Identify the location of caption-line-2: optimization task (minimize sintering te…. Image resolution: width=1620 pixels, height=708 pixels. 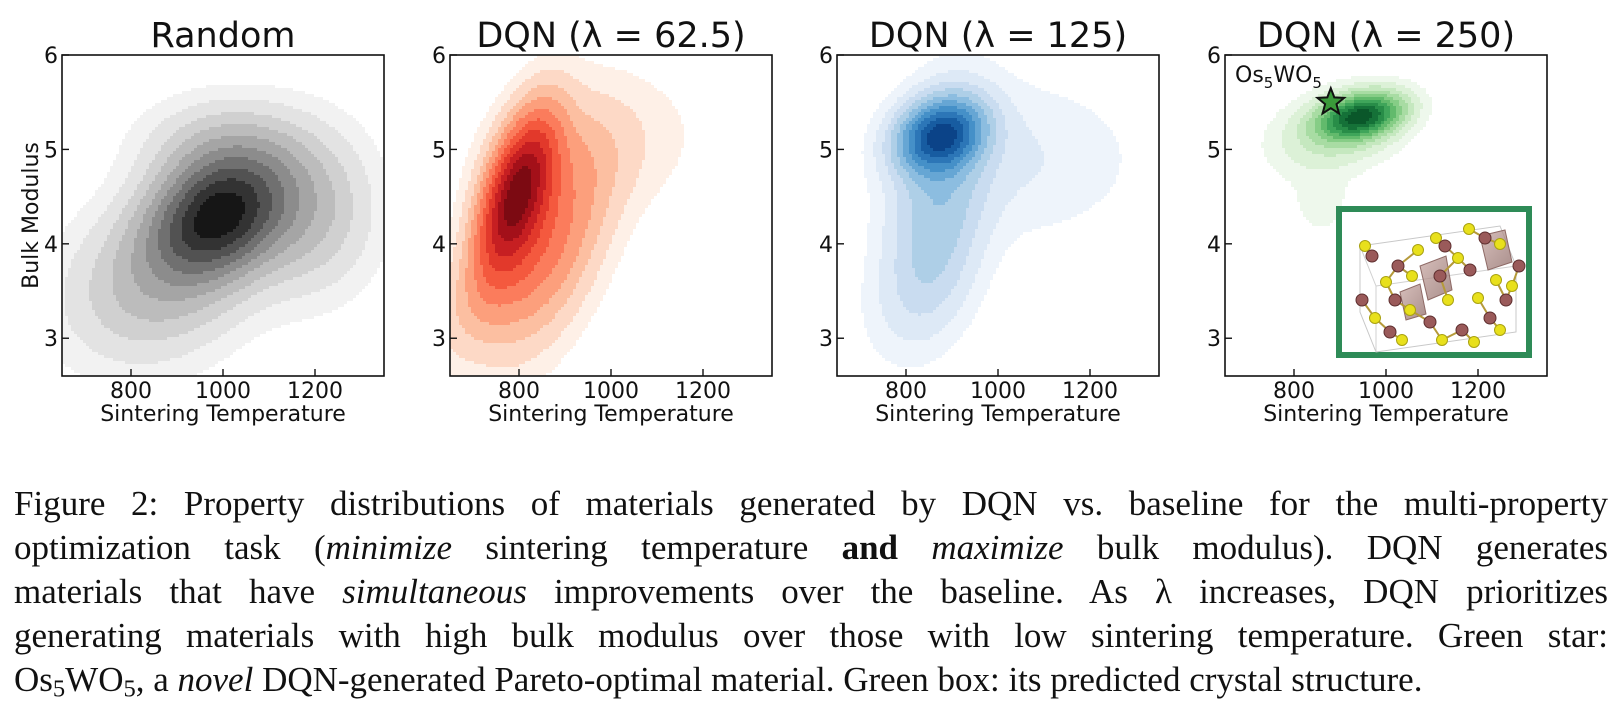
(811, 548).